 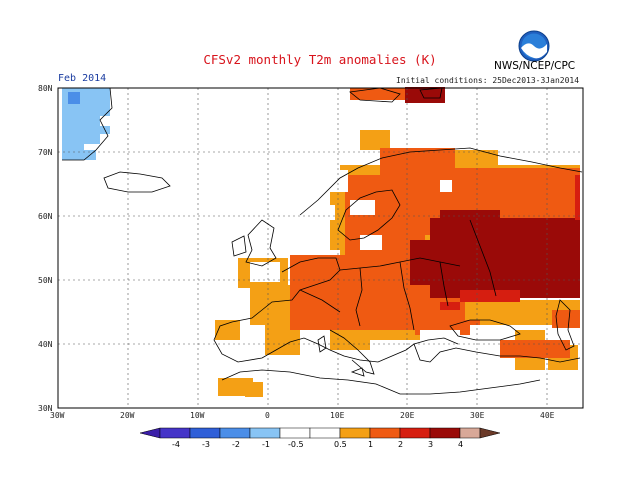 I want to click on map-title: CFSv2 monthly T2m anomalies (K), so click(x=320, y=59).